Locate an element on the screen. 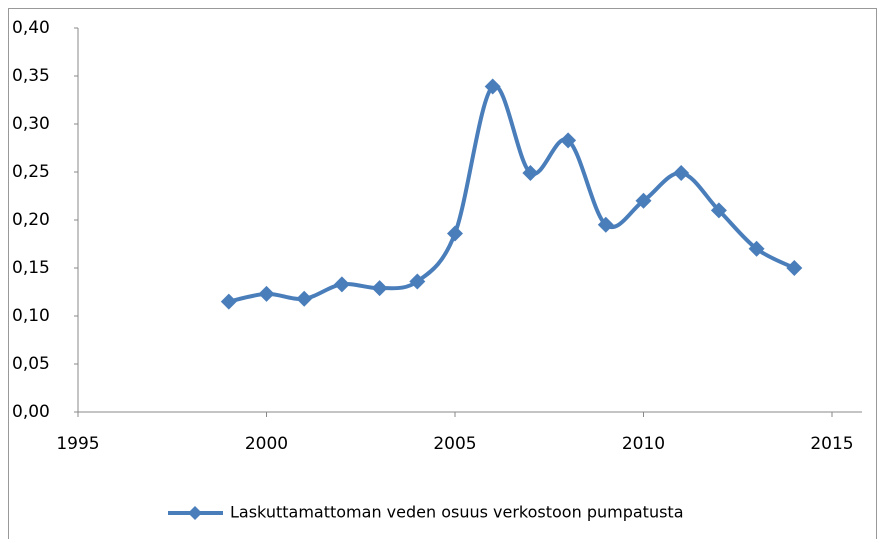 This screenshot has height=543, width=885. x-tick-label: 2015 is located at coordinates (831, 444).